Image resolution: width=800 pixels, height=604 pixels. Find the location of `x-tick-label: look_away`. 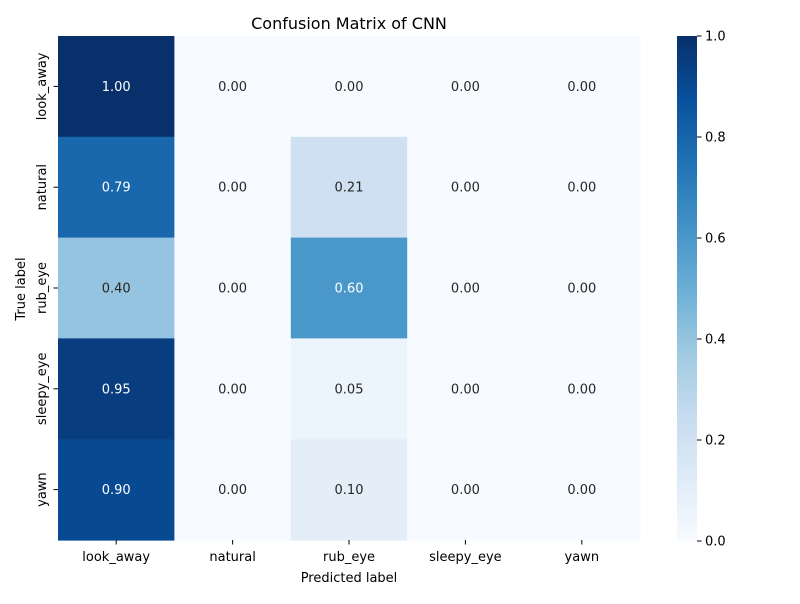

x-tick-label: look_away is located at coordinates (116, 557).